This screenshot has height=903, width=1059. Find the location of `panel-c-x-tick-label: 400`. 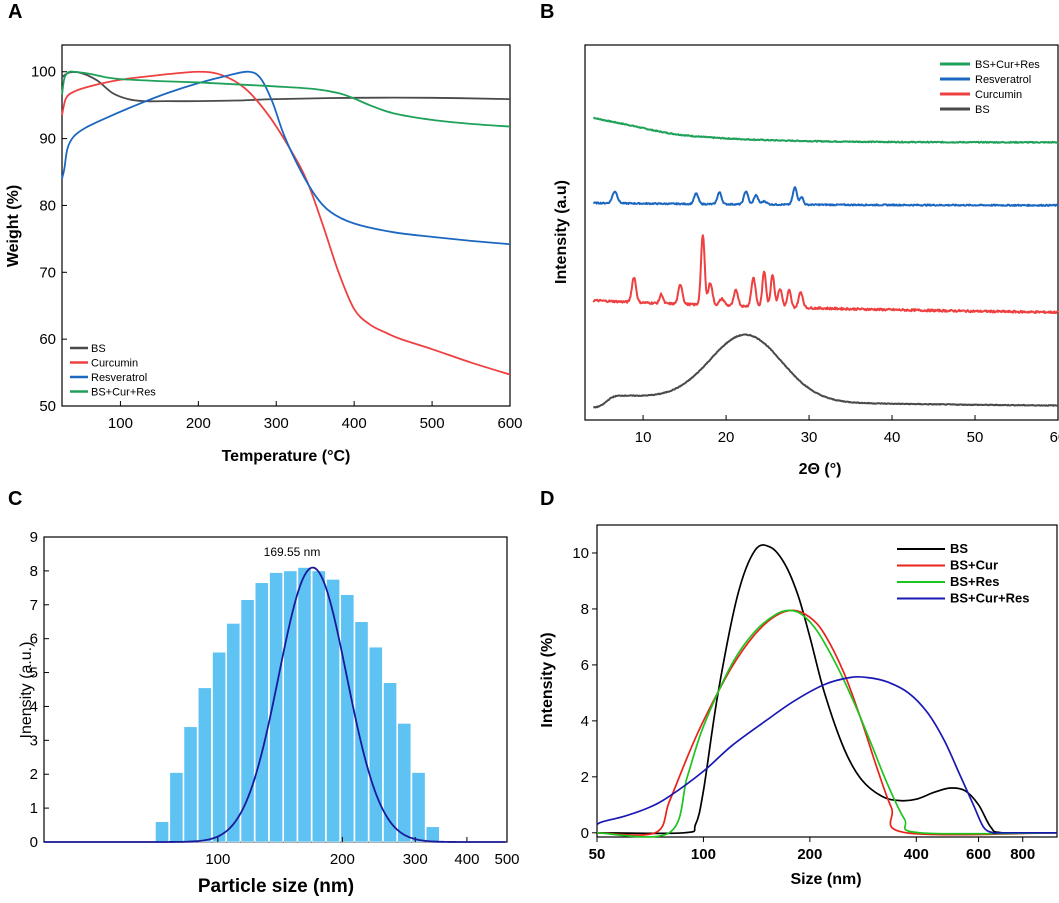

panel-c-x-tick-label: 400 is located at coordinates (466, 859).